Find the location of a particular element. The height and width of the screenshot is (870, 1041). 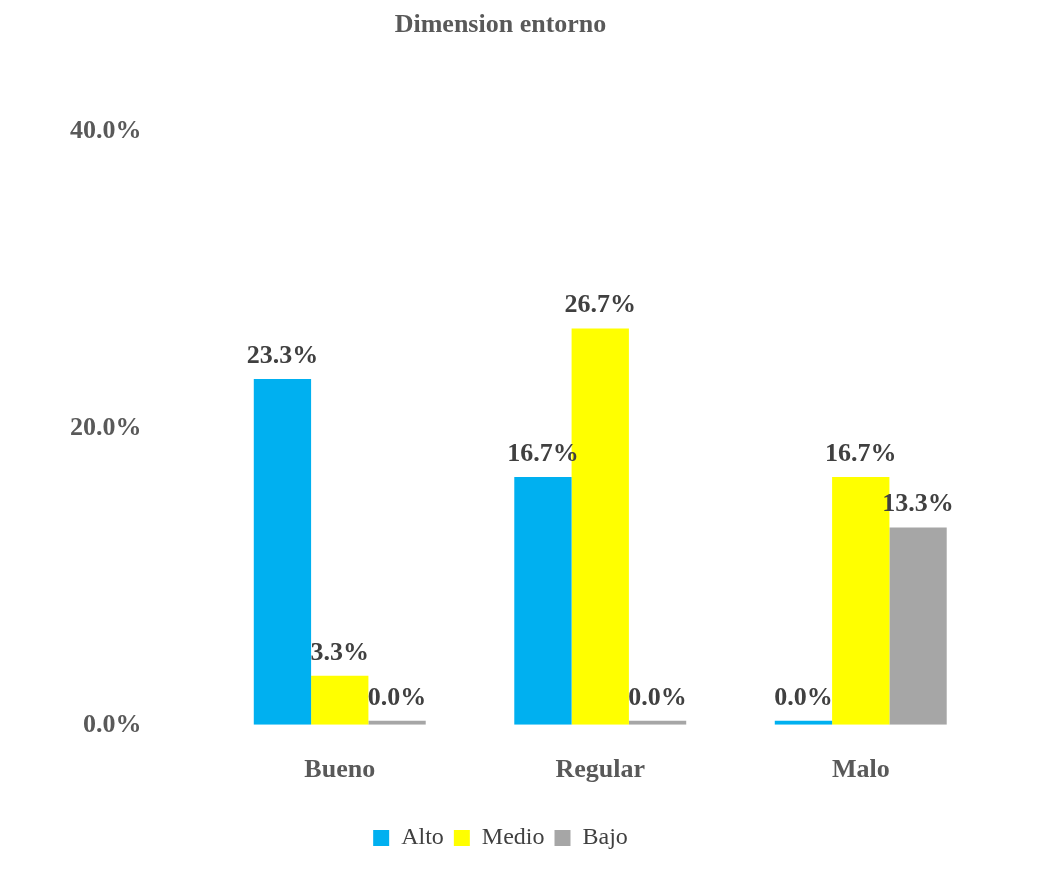

x-tick-label: Regular is located at coordinates (600, 769).